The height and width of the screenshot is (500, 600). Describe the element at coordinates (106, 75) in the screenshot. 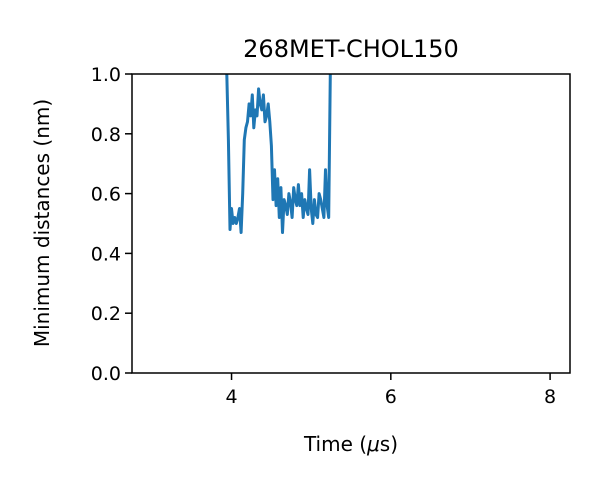

I see `y-tick-label: 1.0` at that location.